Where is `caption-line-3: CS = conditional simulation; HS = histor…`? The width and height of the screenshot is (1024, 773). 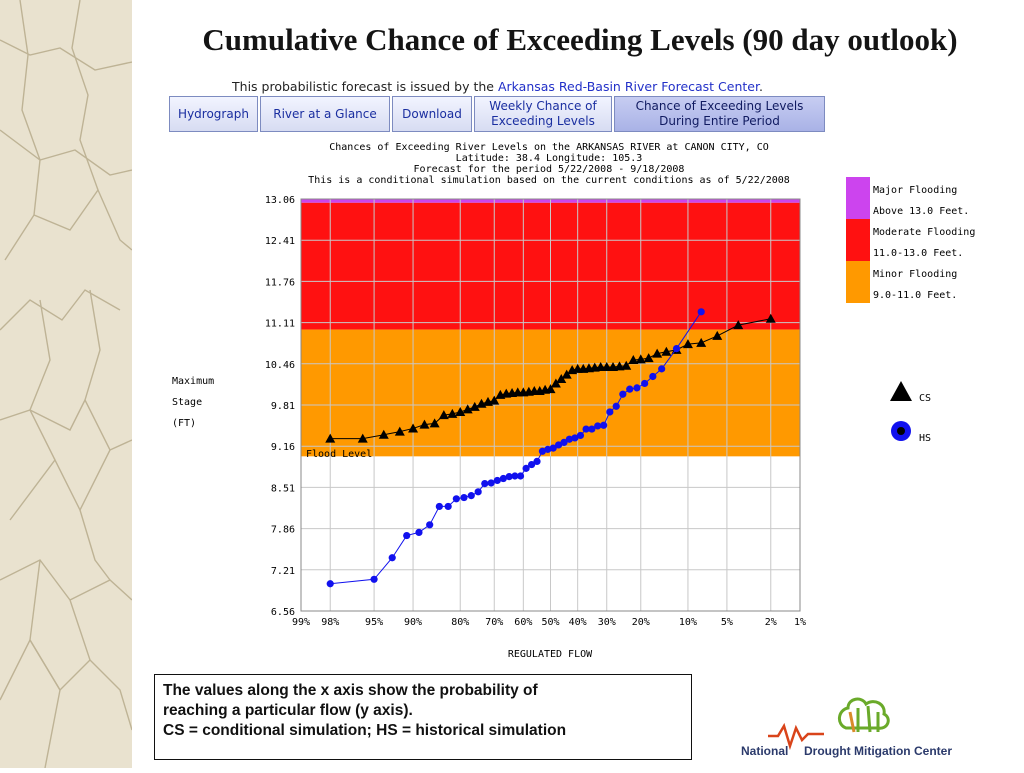 caption-line-3: CS = conditional simulation; HS = histor… is located at coordinates (365, 730).